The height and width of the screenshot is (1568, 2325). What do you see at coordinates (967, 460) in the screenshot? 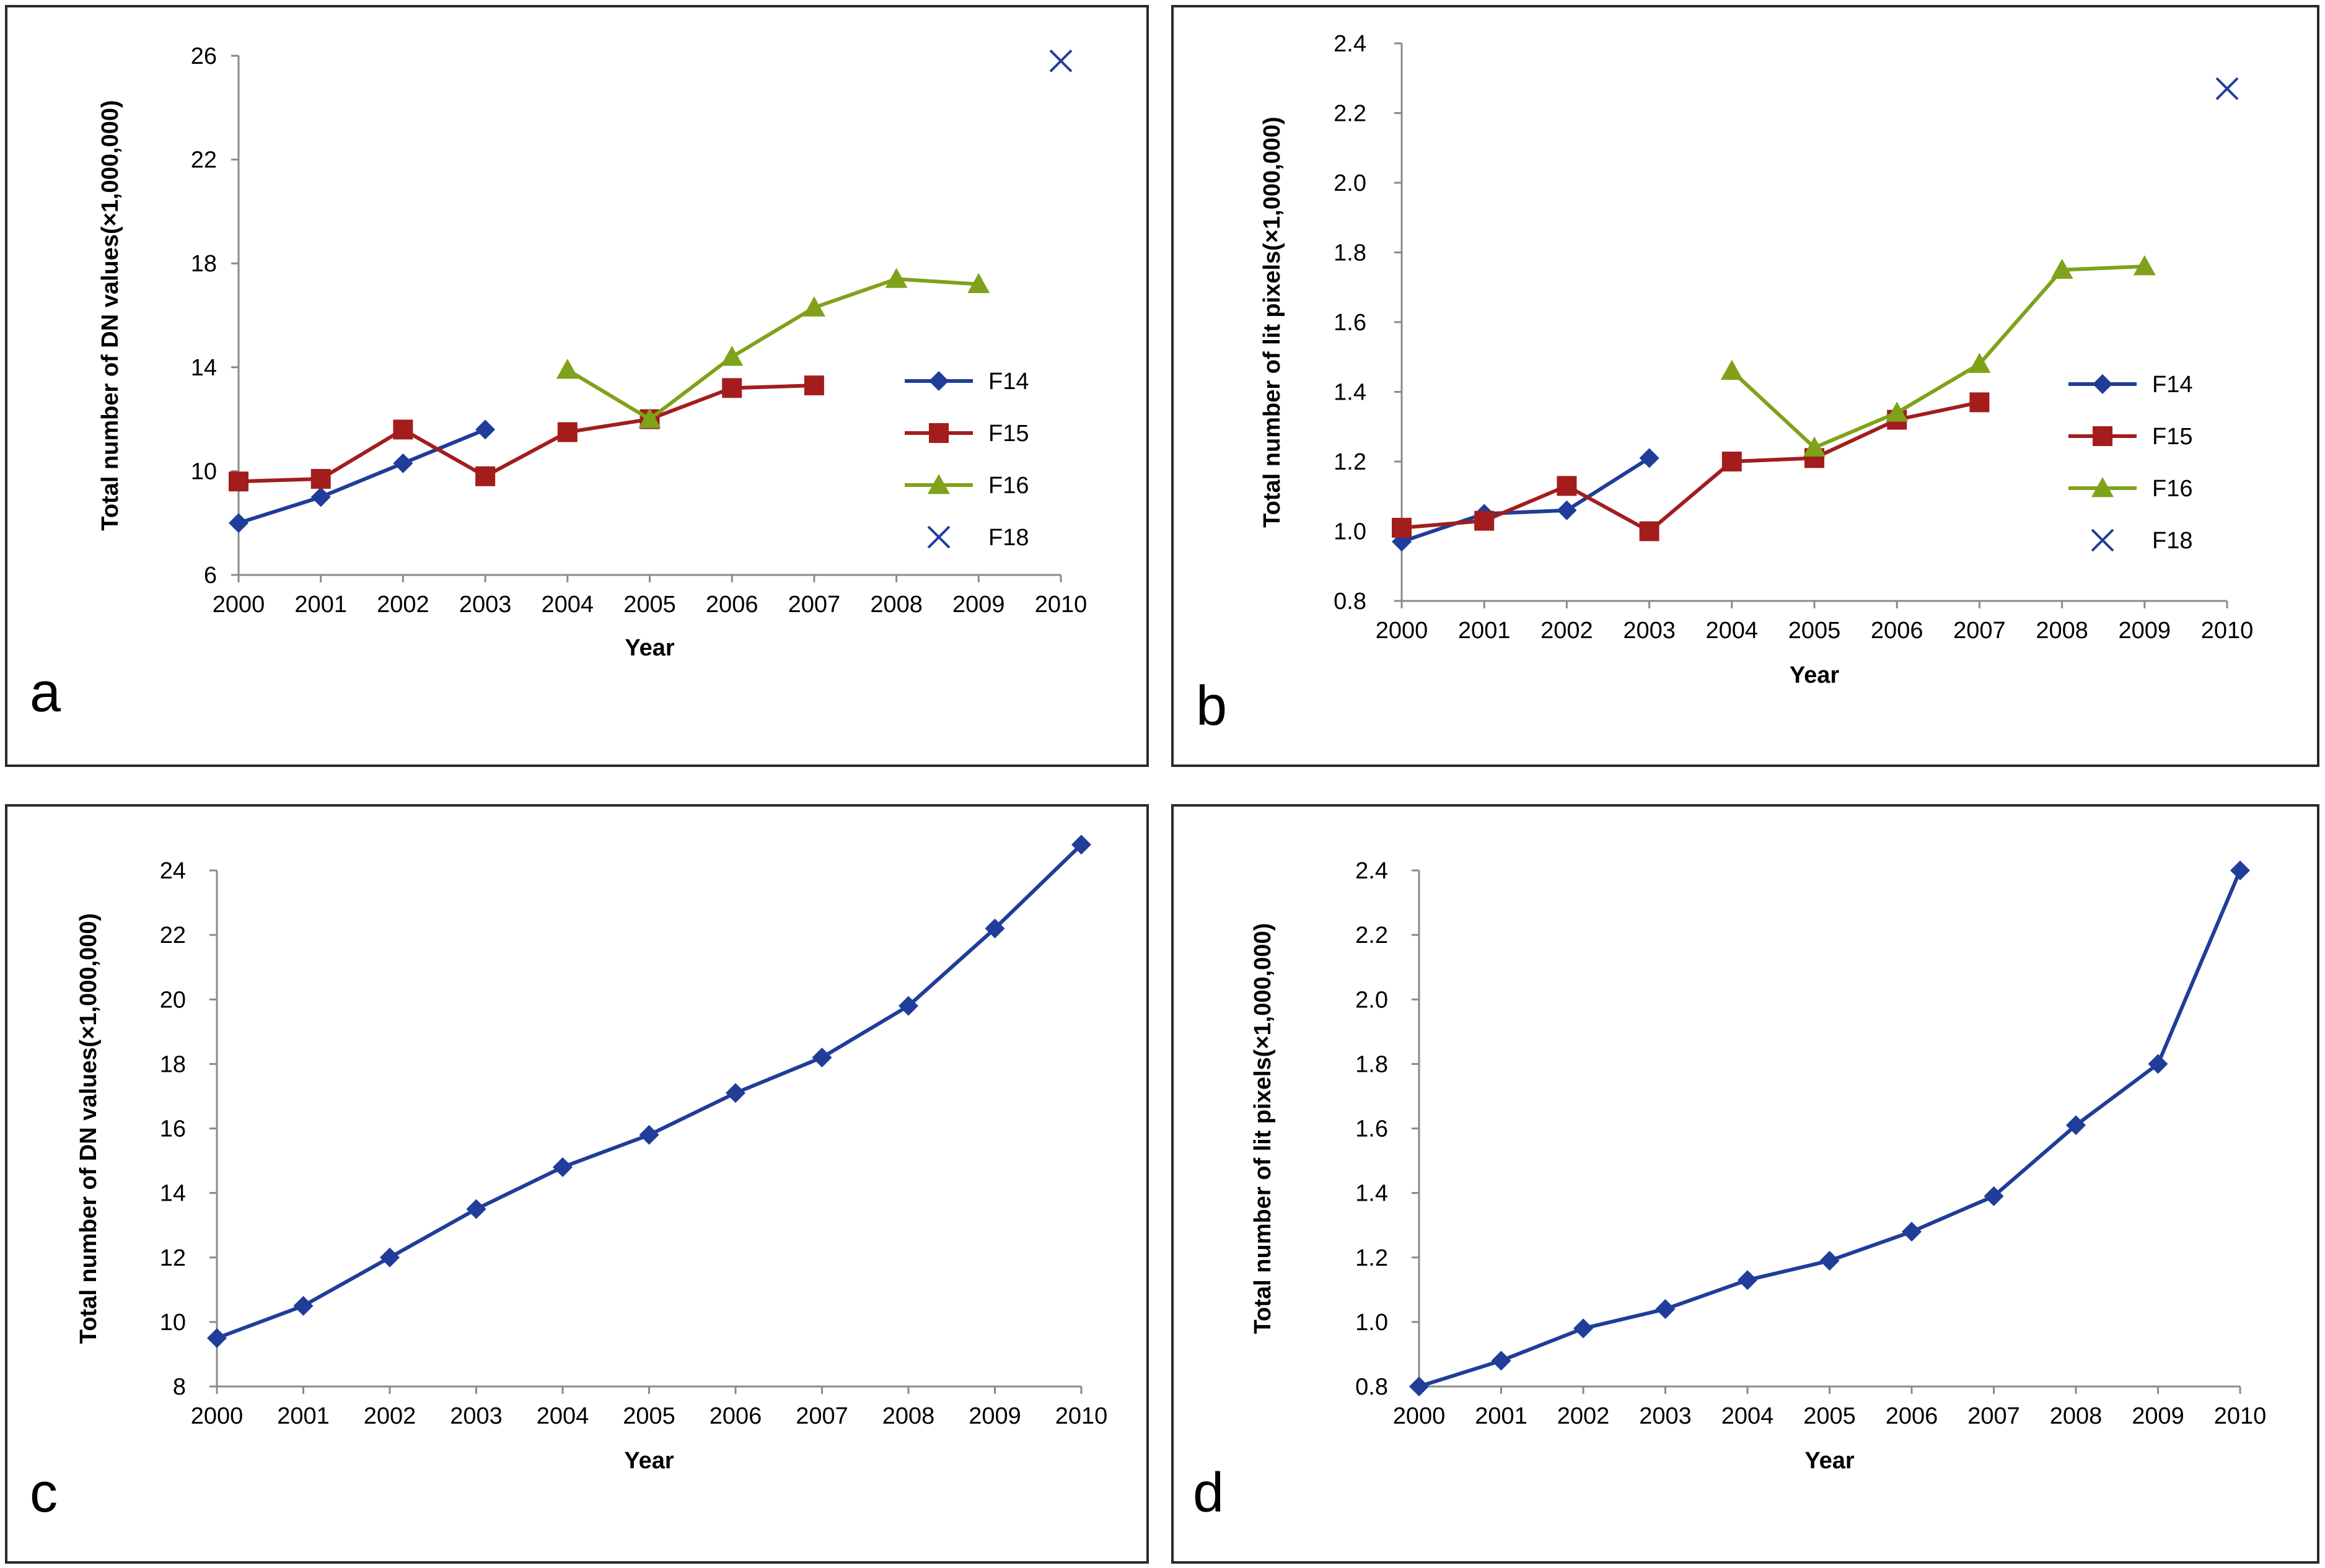
I see `legend: F14 F15 F16 F18` at bounding box center [967, 460].